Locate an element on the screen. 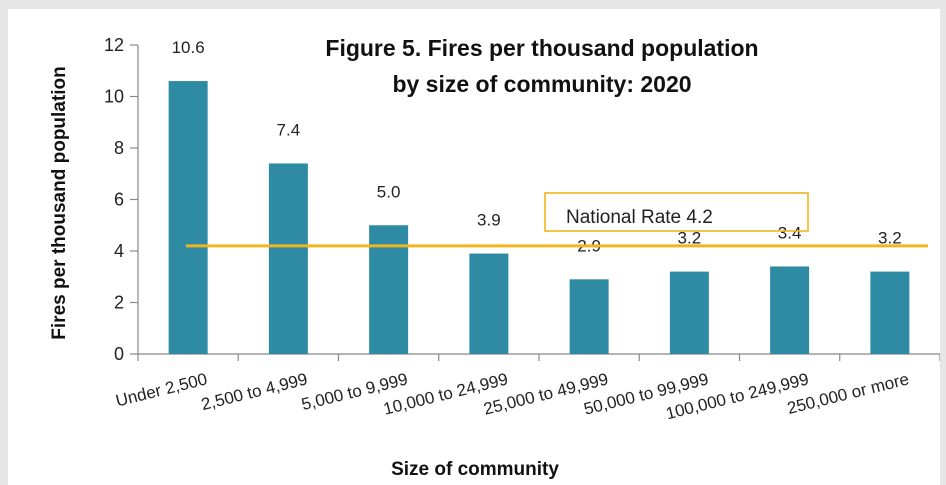 The height and width of the screenshot is (485, 946). y-tick-label: 10 is located at coordinates (114, 97).